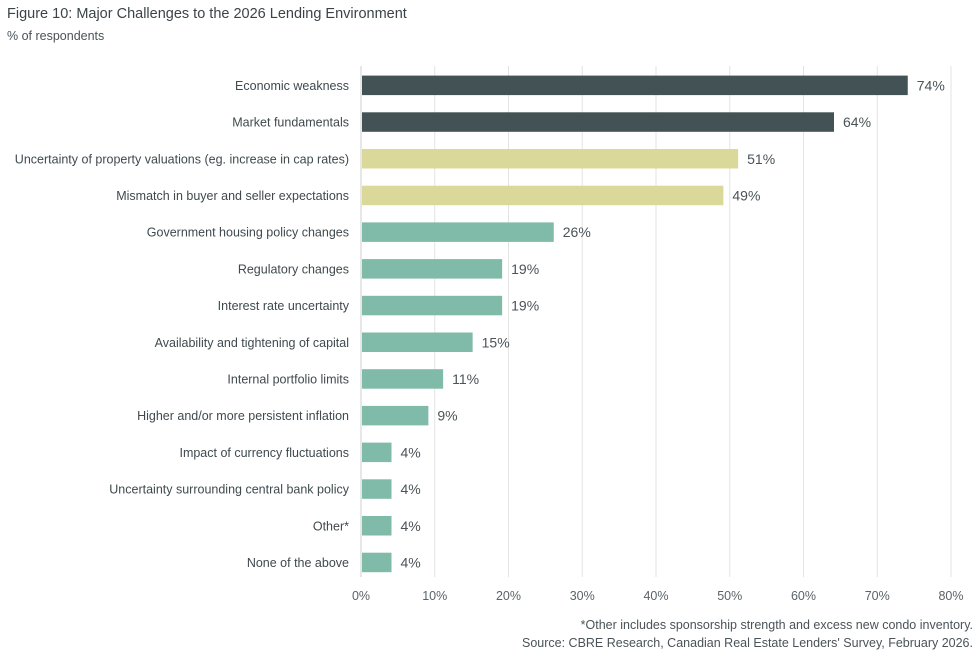  What do you see at coordinates (252, 343) in the screenshot?
I see `category-label: Availability and tightening of capital` at bounding box center [252, 343].